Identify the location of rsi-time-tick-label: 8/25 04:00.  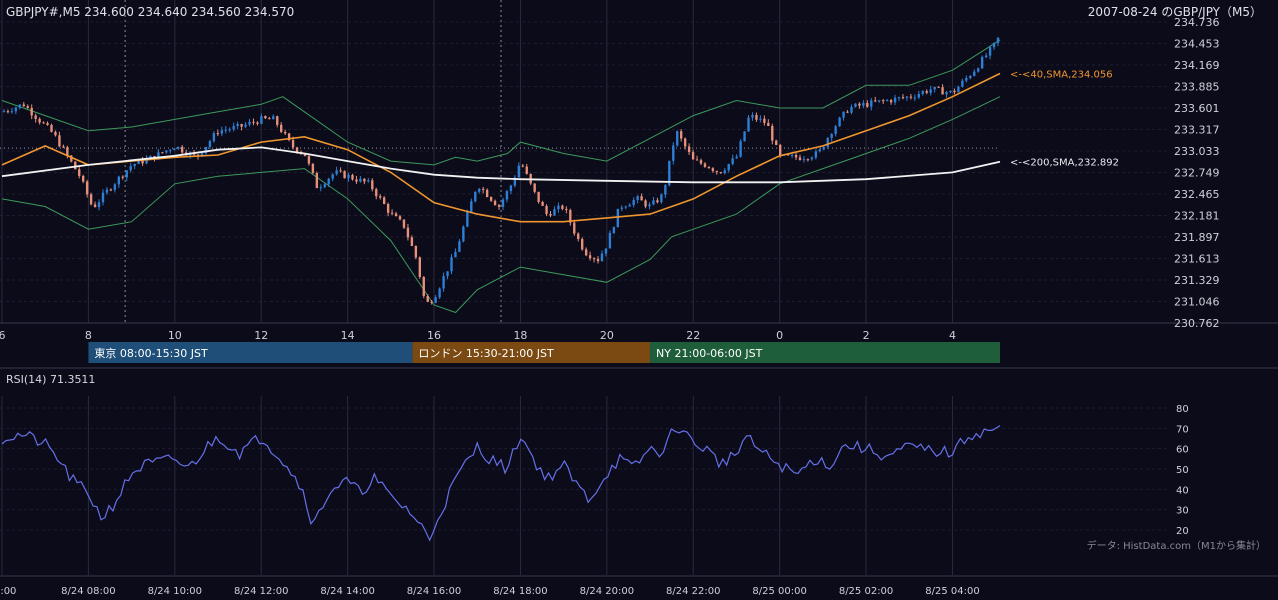
(952, 591).